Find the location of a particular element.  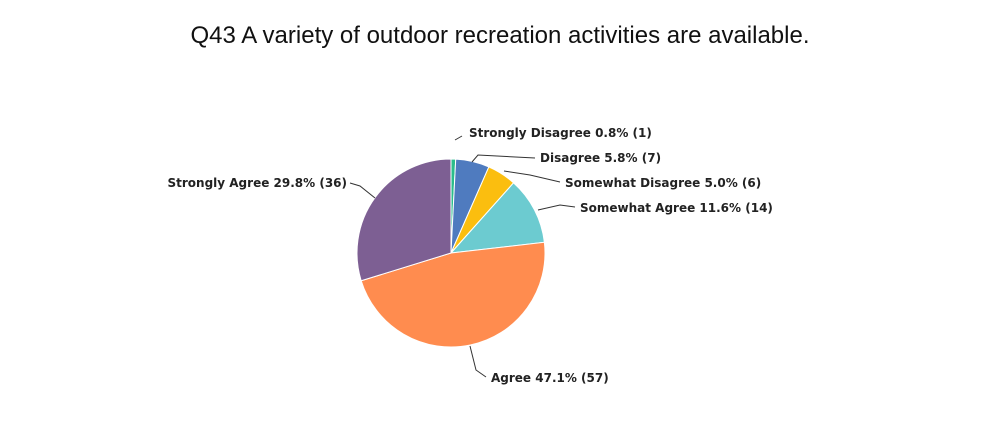

slice-label: Strongly Disagree 0.8% (1) is located at coordinates (560, 133).